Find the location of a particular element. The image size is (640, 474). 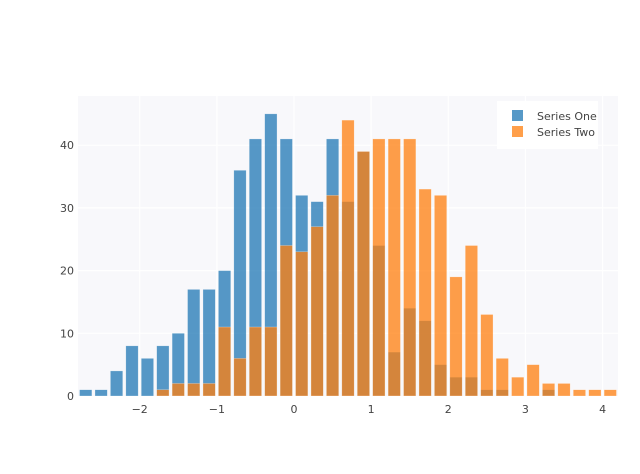

series-two-swatch-icon is located at coordinates (517, 131).